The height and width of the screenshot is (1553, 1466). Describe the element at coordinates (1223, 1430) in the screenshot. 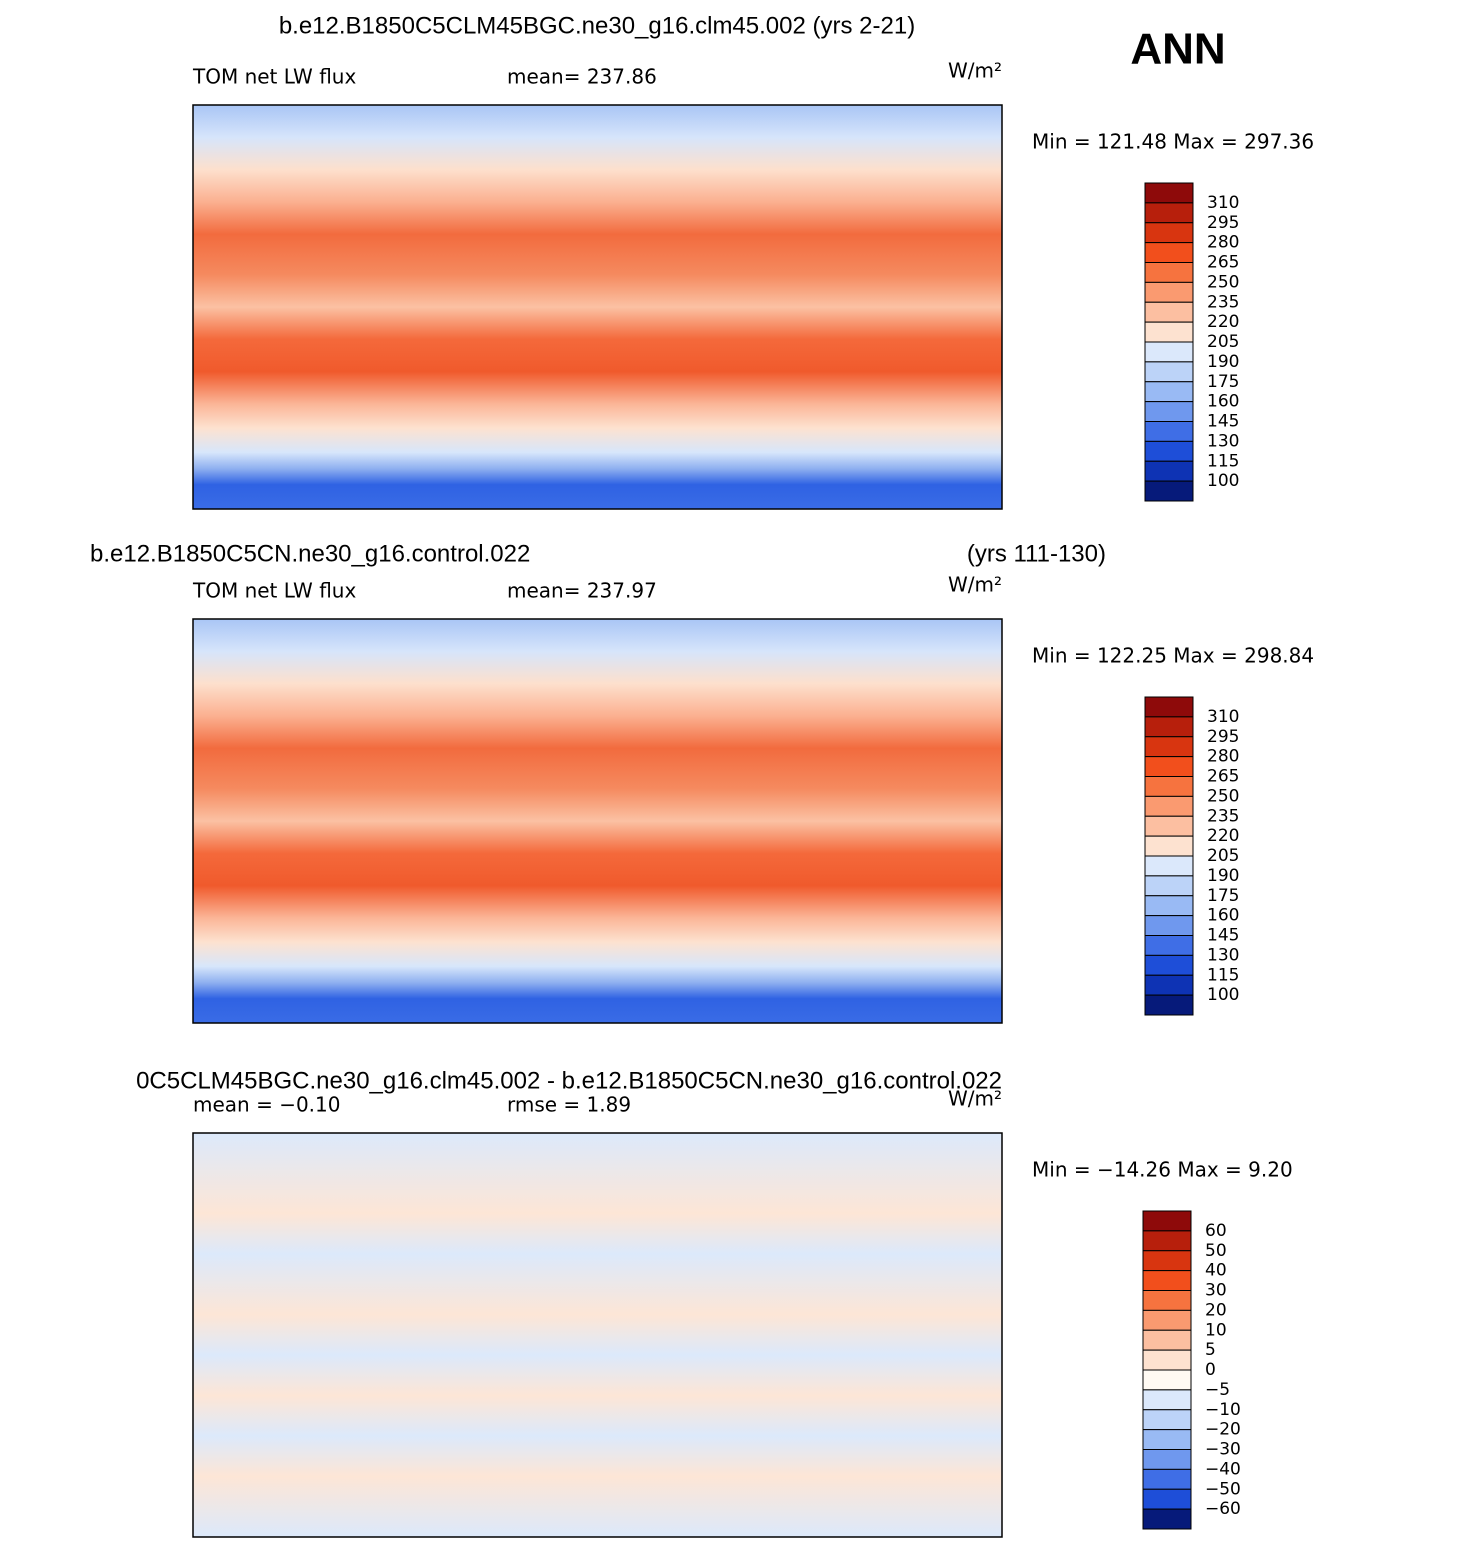

I see `colorbar-label: −20` at that location.